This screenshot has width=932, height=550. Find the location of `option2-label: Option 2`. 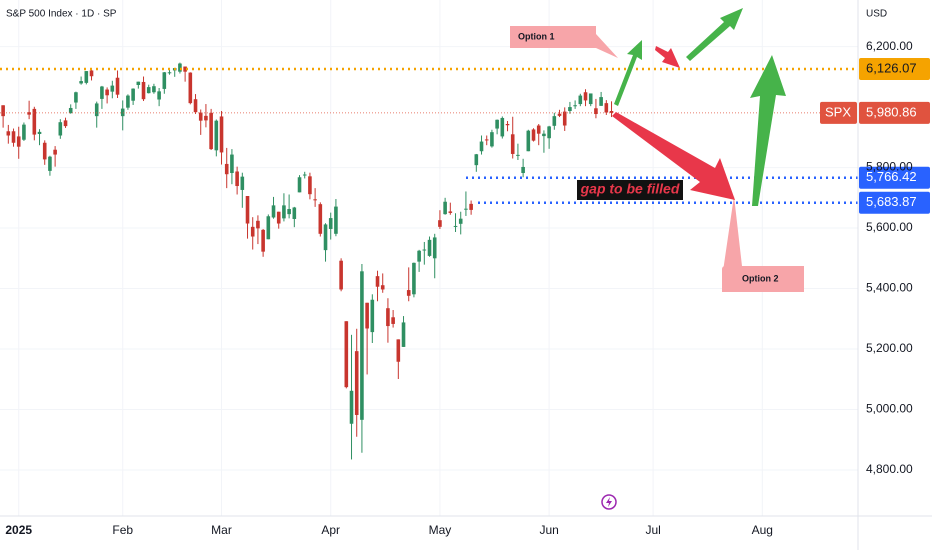

option2-label: Option 2 is located at coordinates (760, 278).